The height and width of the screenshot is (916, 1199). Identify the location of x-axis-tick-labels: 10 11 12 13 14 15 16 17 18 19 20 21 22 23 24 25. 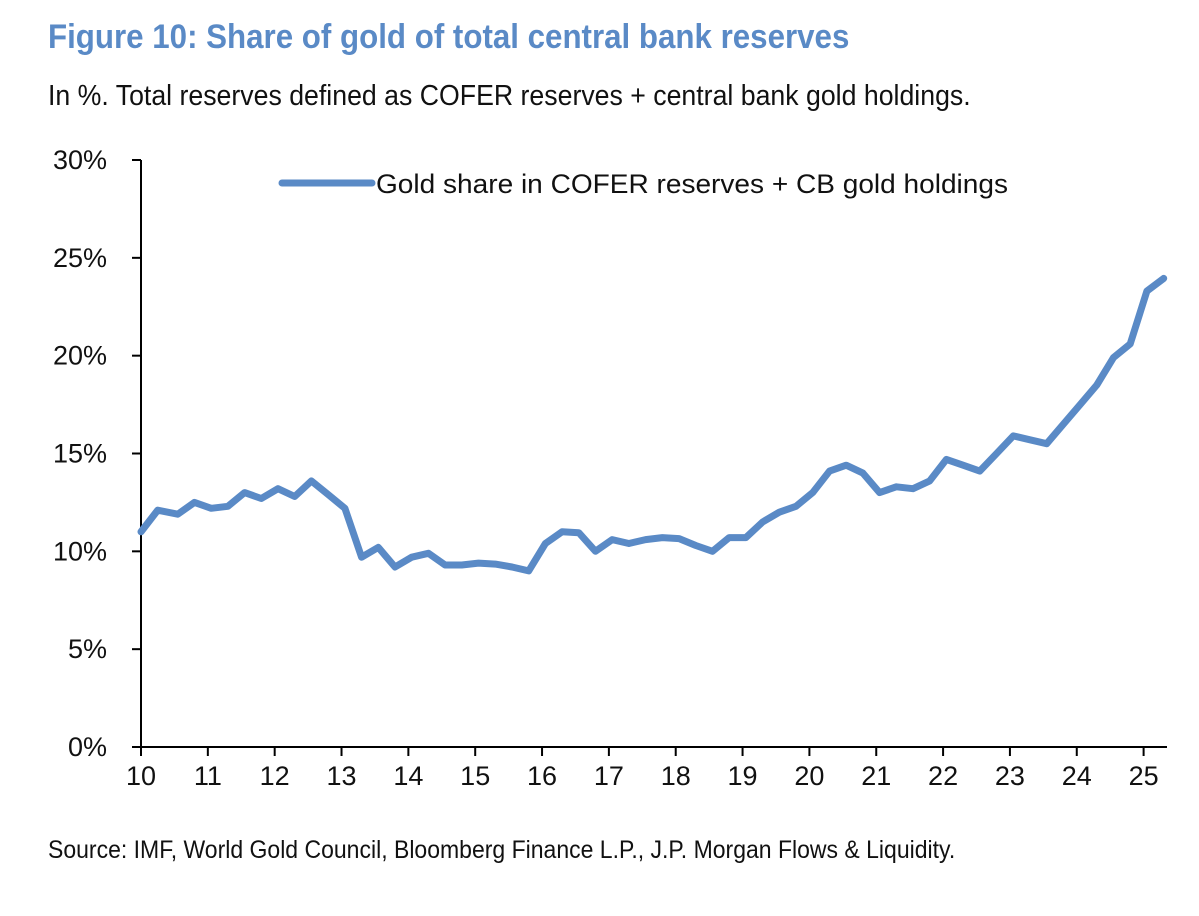
(642, 776).